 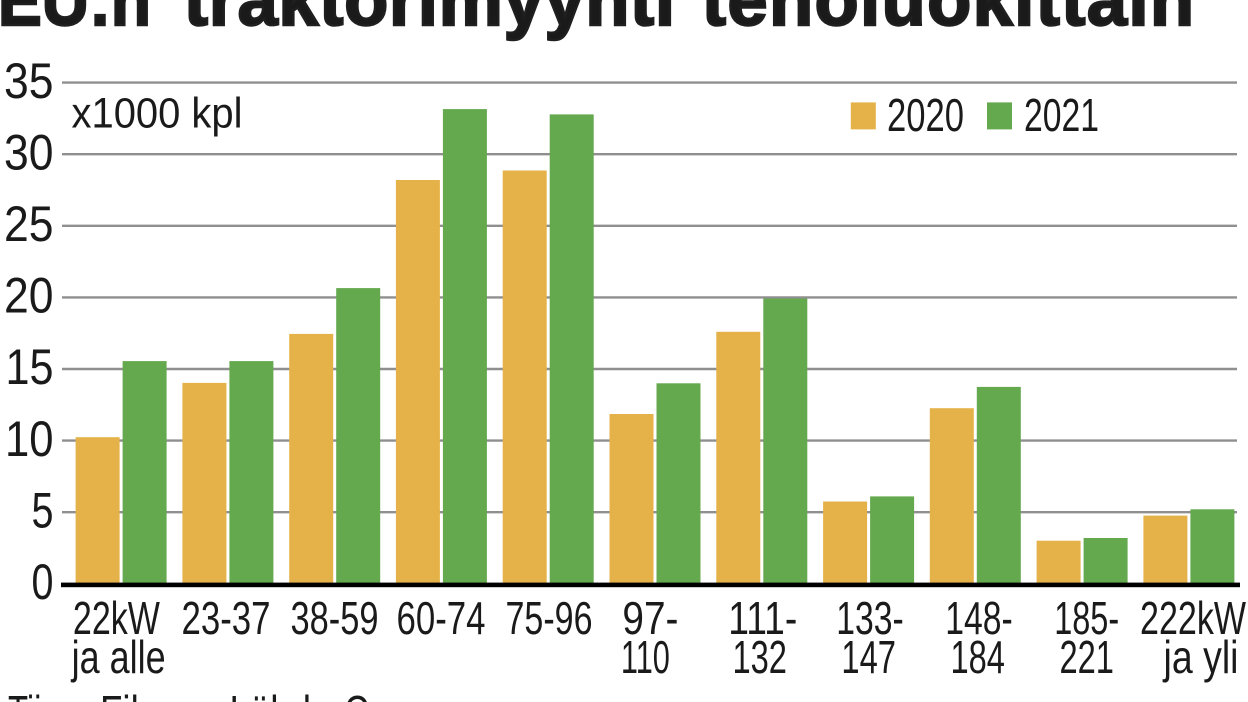 I want to click on svg-text: Tiina, so click(x=43, y=694).